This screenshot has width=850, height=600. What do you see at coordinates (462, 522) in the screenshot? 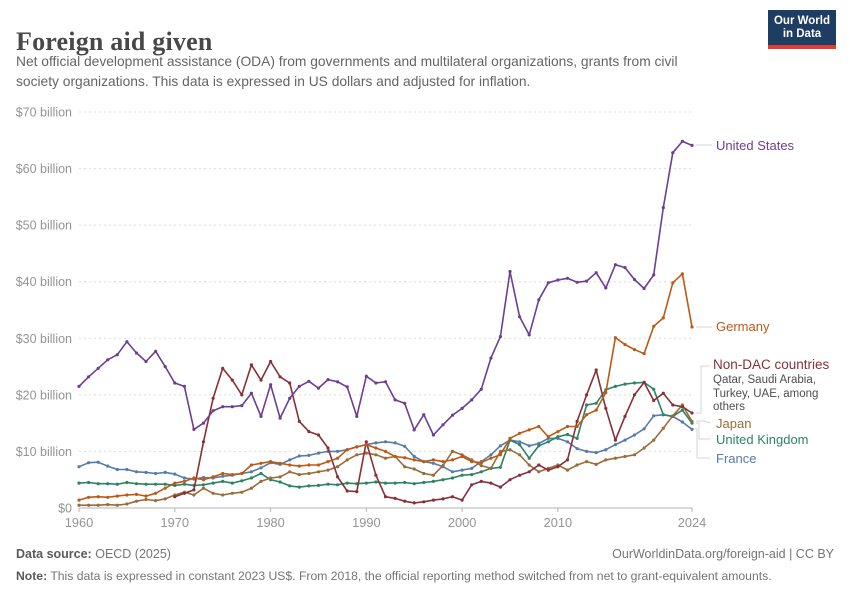
I see `svg-text: 2000` at bounding box center [462, 522].